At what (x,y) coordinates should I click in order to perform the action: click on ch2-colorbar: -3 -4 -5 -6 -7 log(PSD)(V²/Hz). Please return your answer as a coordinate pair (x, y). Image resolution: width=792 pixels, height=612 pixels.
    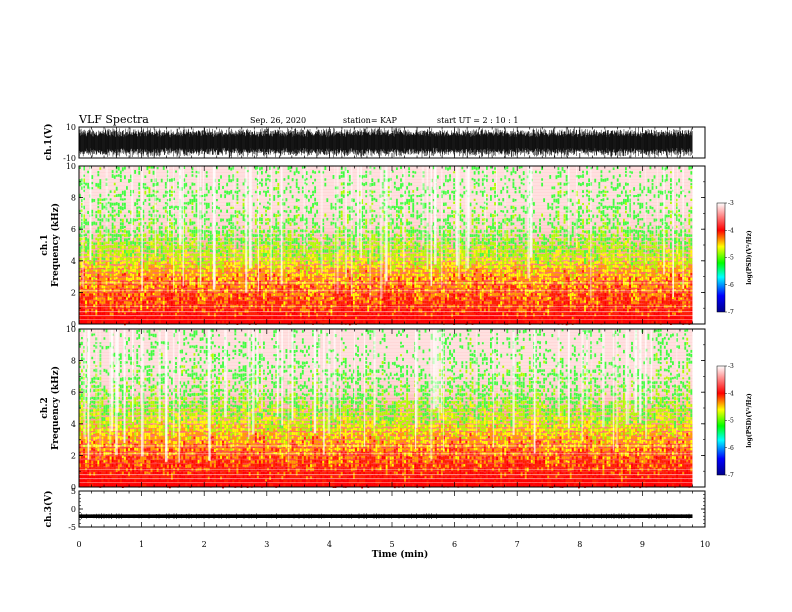
    Looking at the image, I should click on (734, 421).